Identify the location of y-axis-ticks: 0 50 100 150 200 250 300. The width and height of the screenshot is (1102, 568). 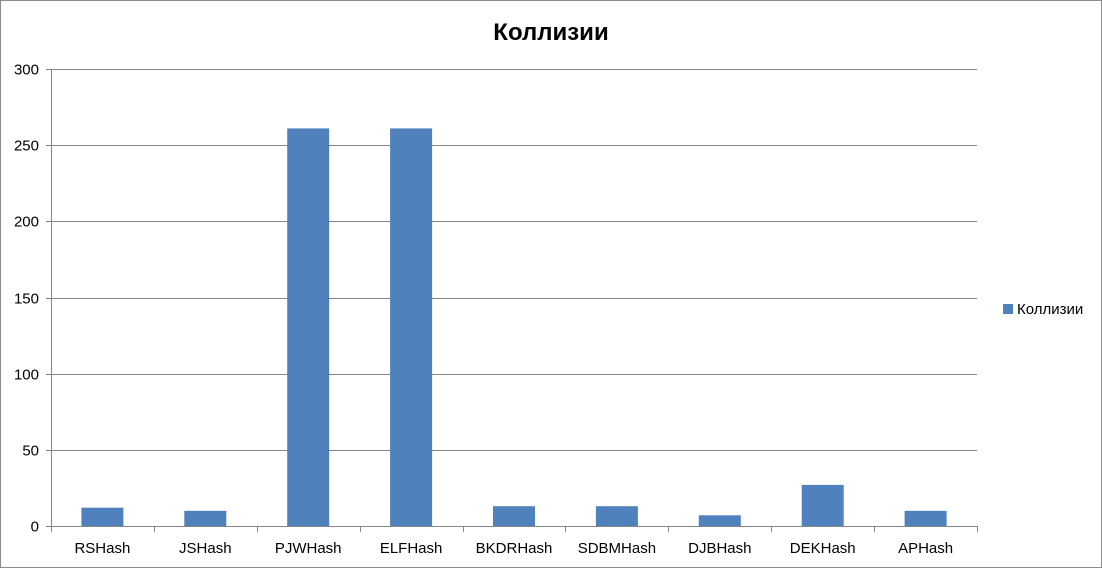
(32, 299).